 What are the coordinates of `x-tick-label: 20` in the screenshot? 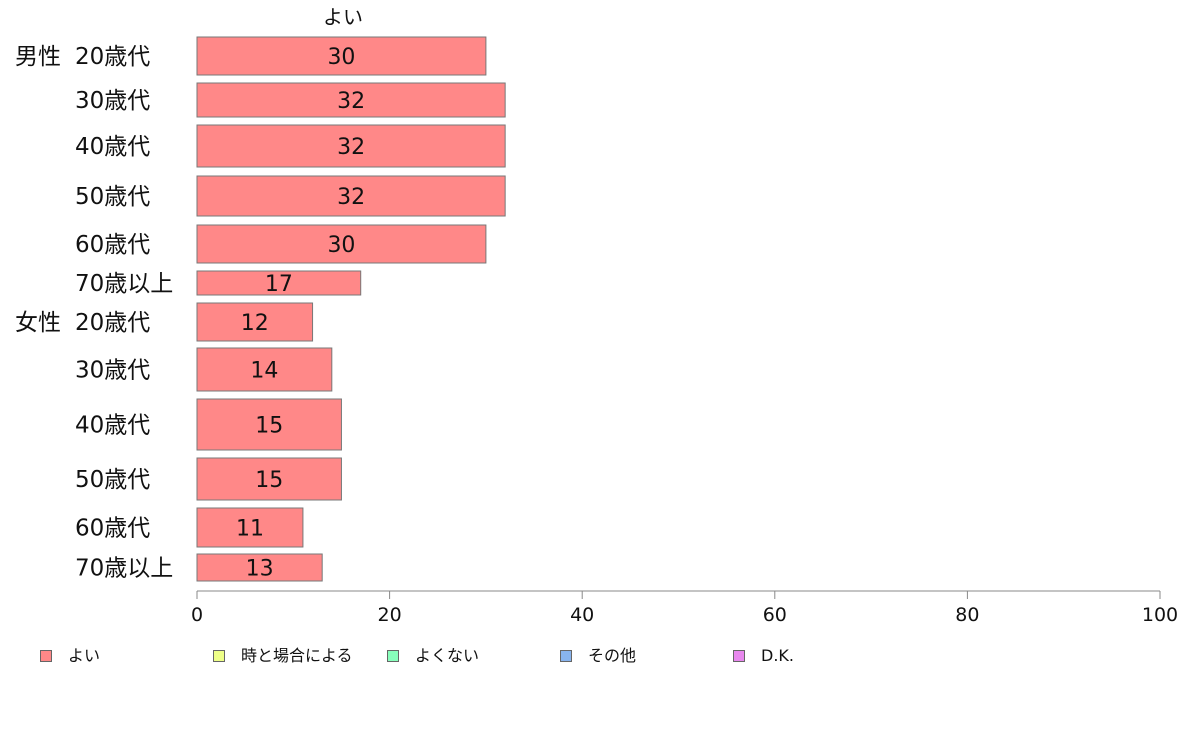 It's located at (390, 615).